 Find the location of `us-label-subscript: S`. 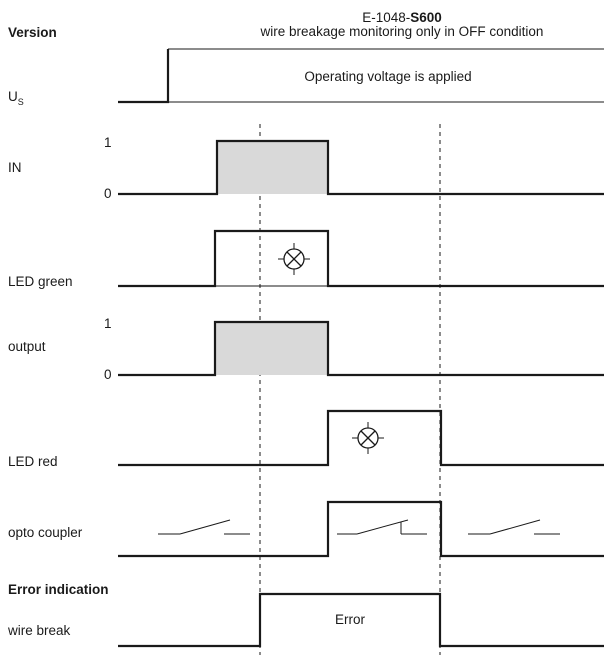

us-label-subscript: S is located at coordinates (20, 102).